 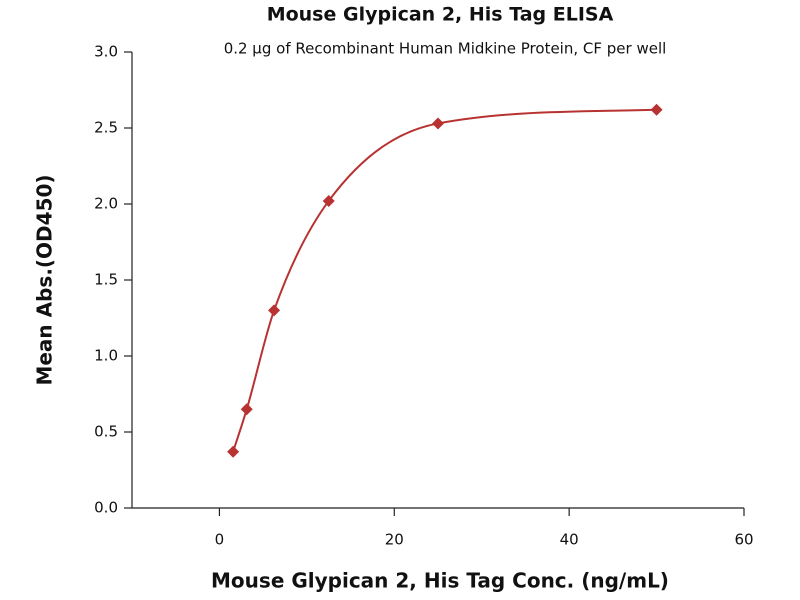 I want to click on x-tick-label: 40, so click(x=569, y=540).